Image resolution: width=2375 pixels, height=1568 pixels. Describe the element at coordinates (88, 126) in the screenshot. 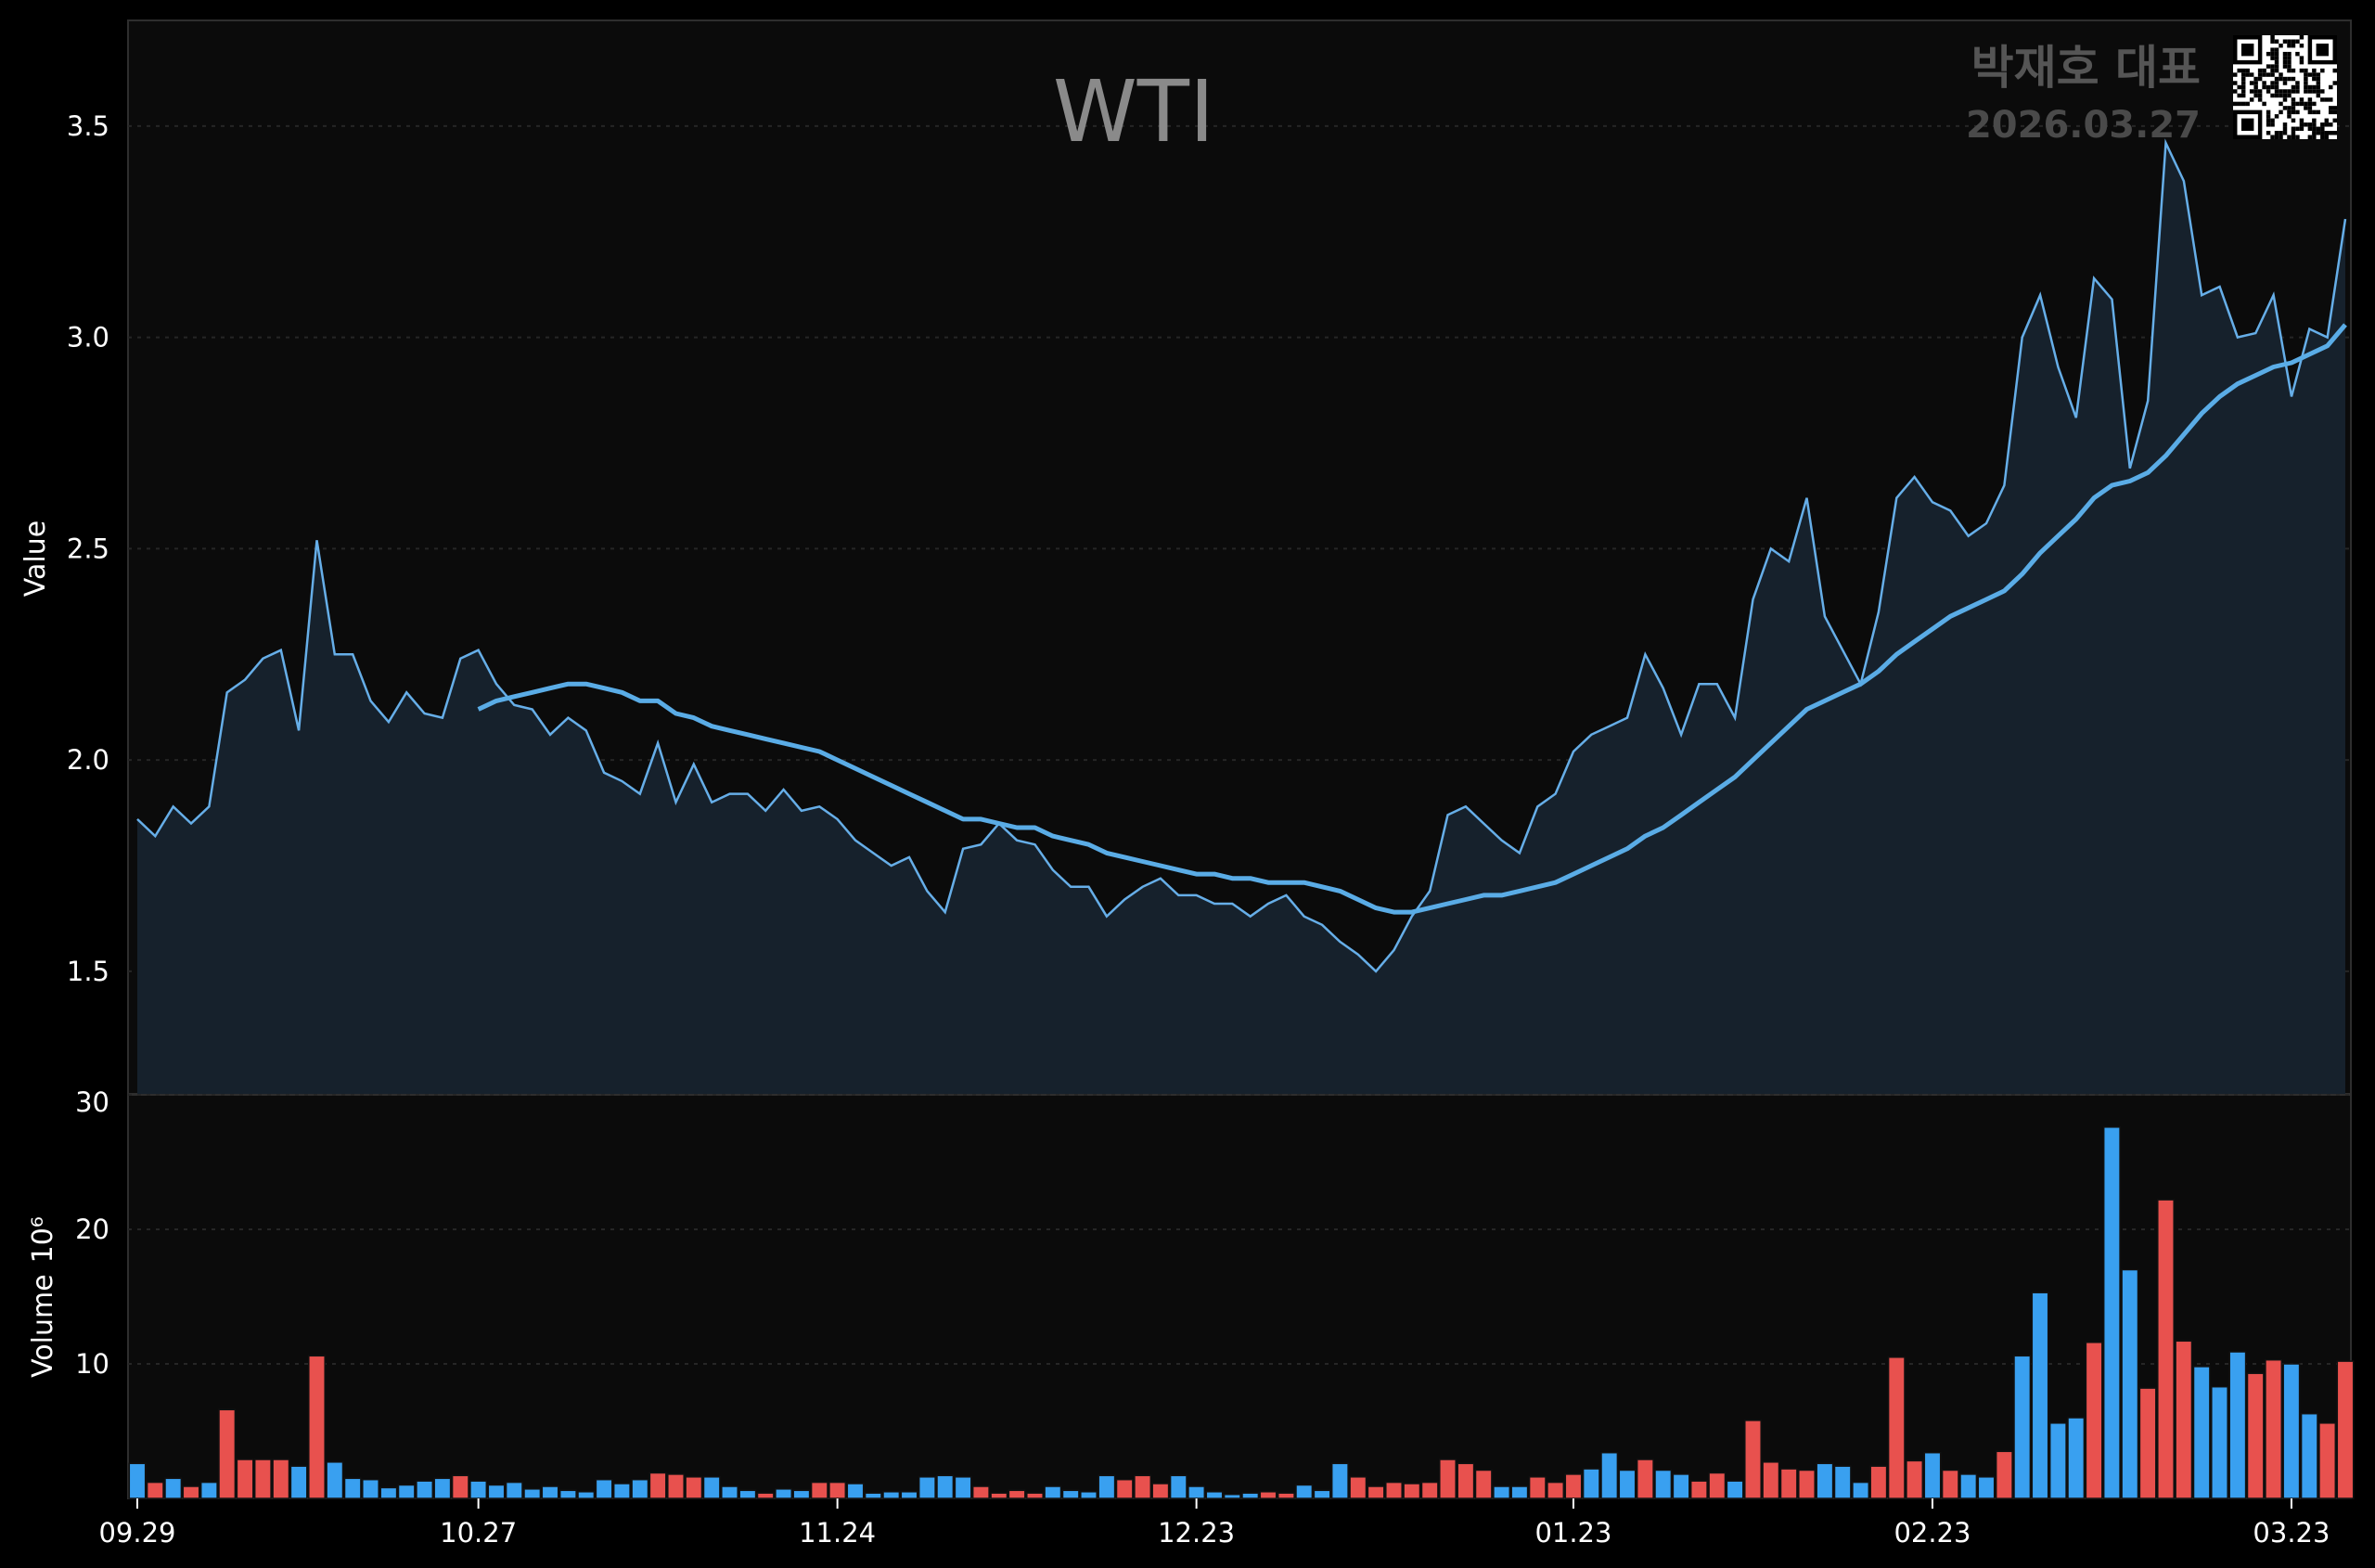

I see `price-y-tick-label: 3.5` at that location.